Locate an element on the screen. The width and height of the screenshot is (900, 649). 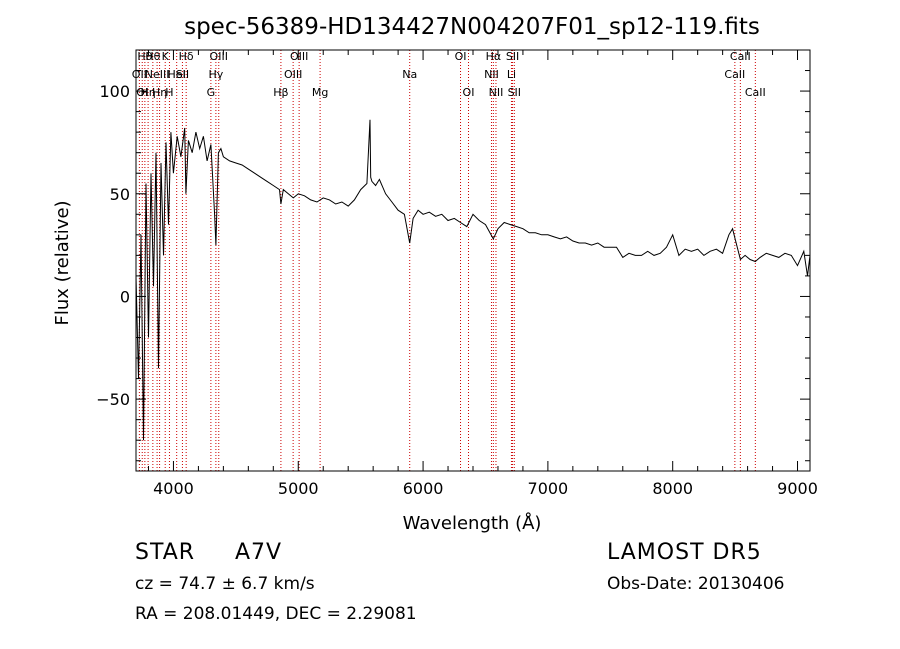
redshift-cz: cz = 74.7 ± 6.7 km/s is located at coordinates (225, 584).